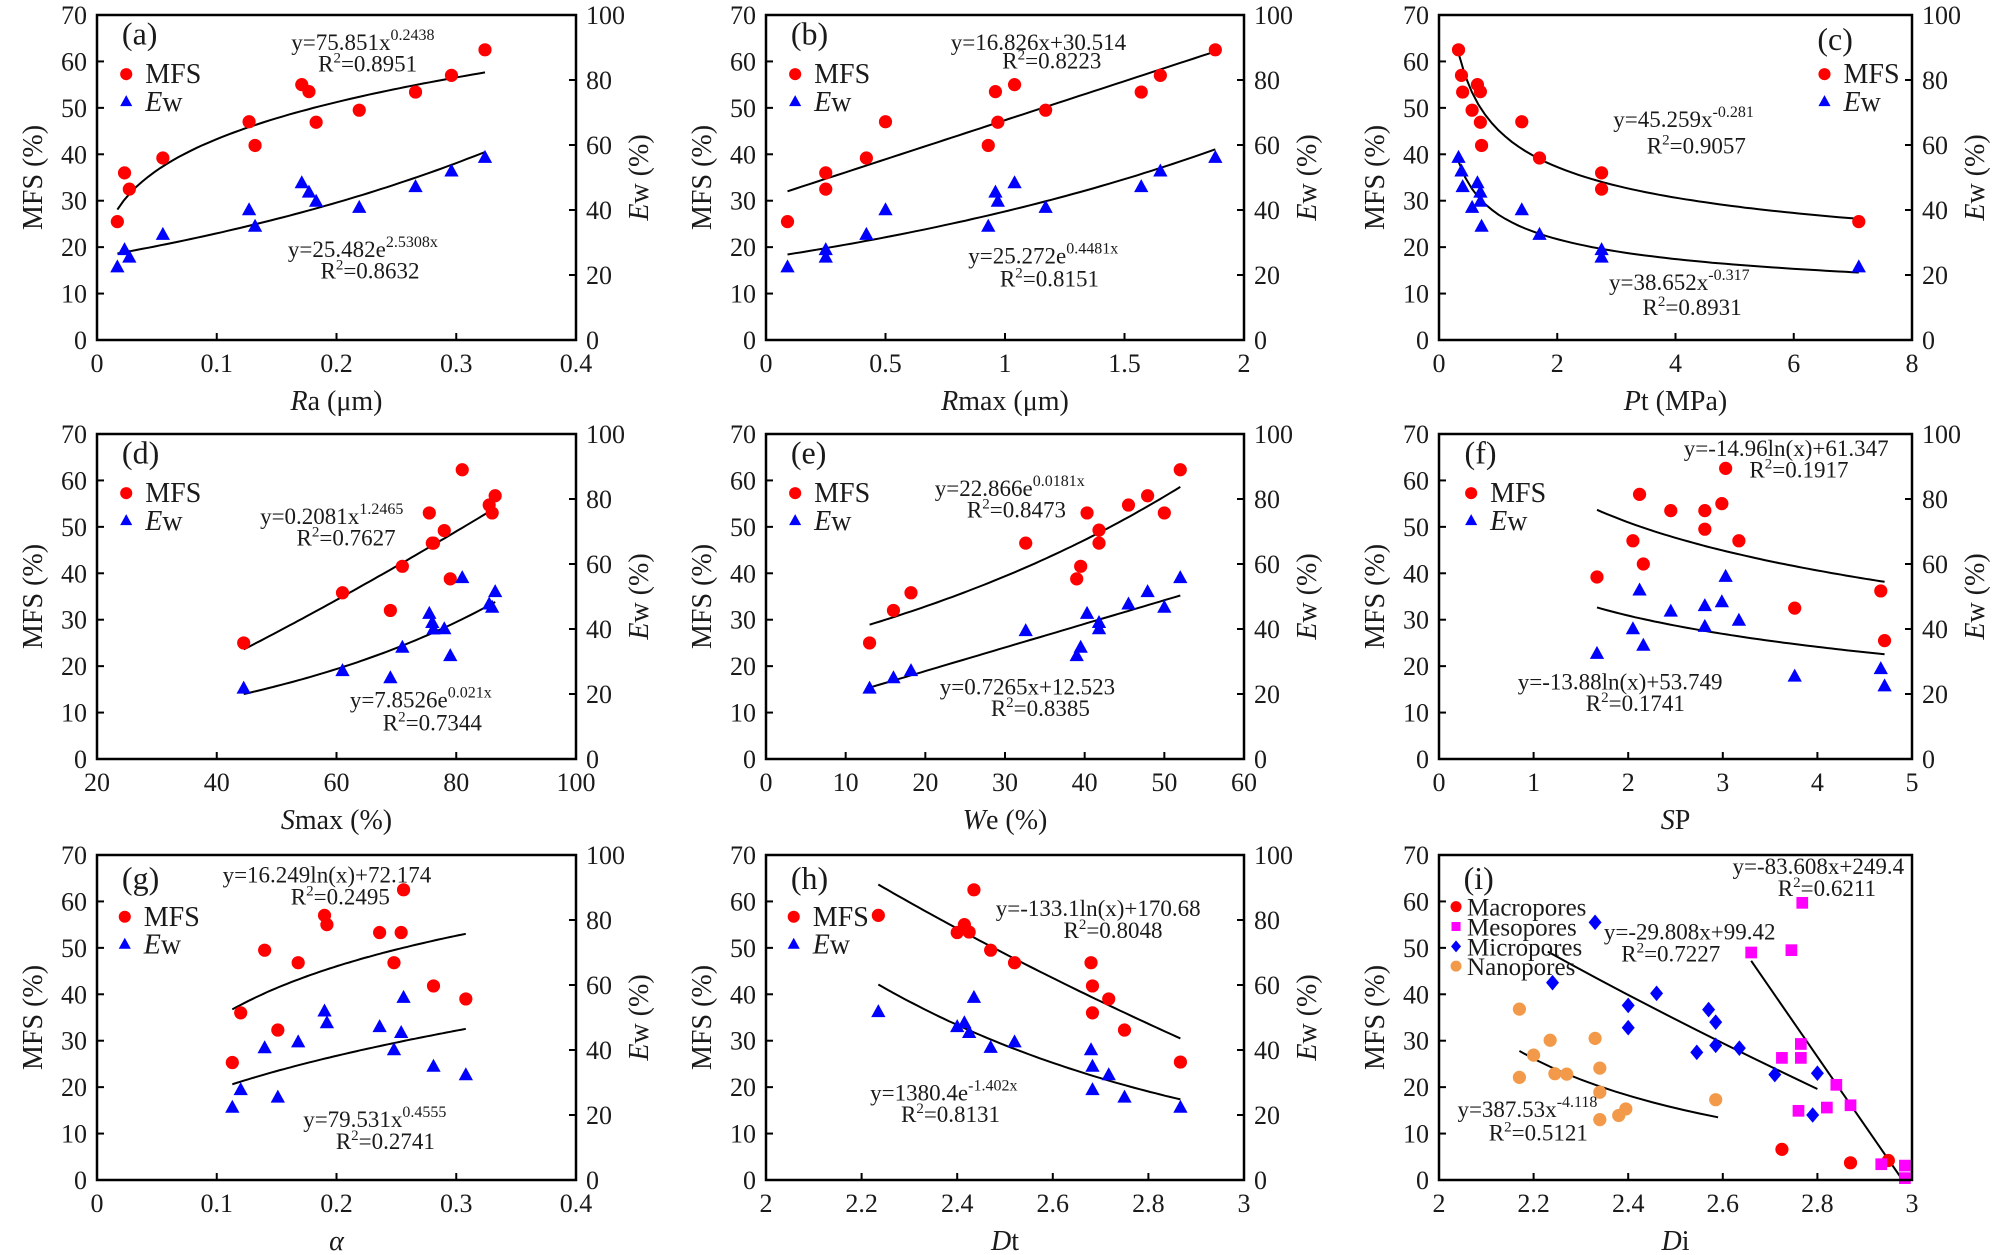 The height and width of the screenshot is (1255, 2000). Describe the element at coordinates (1824, 74) in the screenshot. I see `legend-marker-mfs` at that location.